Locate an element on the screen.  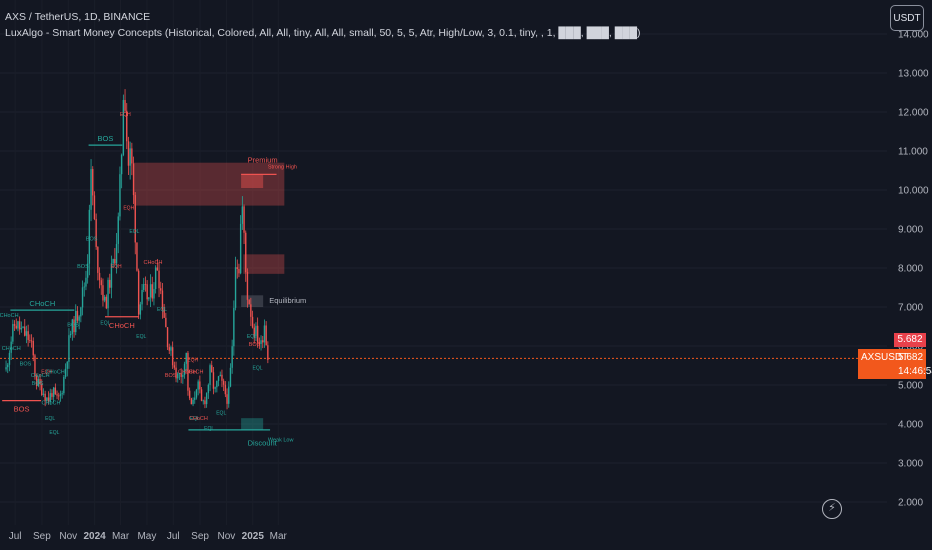
y-tick-label: 8.000 is located at coordinates (910, 269).